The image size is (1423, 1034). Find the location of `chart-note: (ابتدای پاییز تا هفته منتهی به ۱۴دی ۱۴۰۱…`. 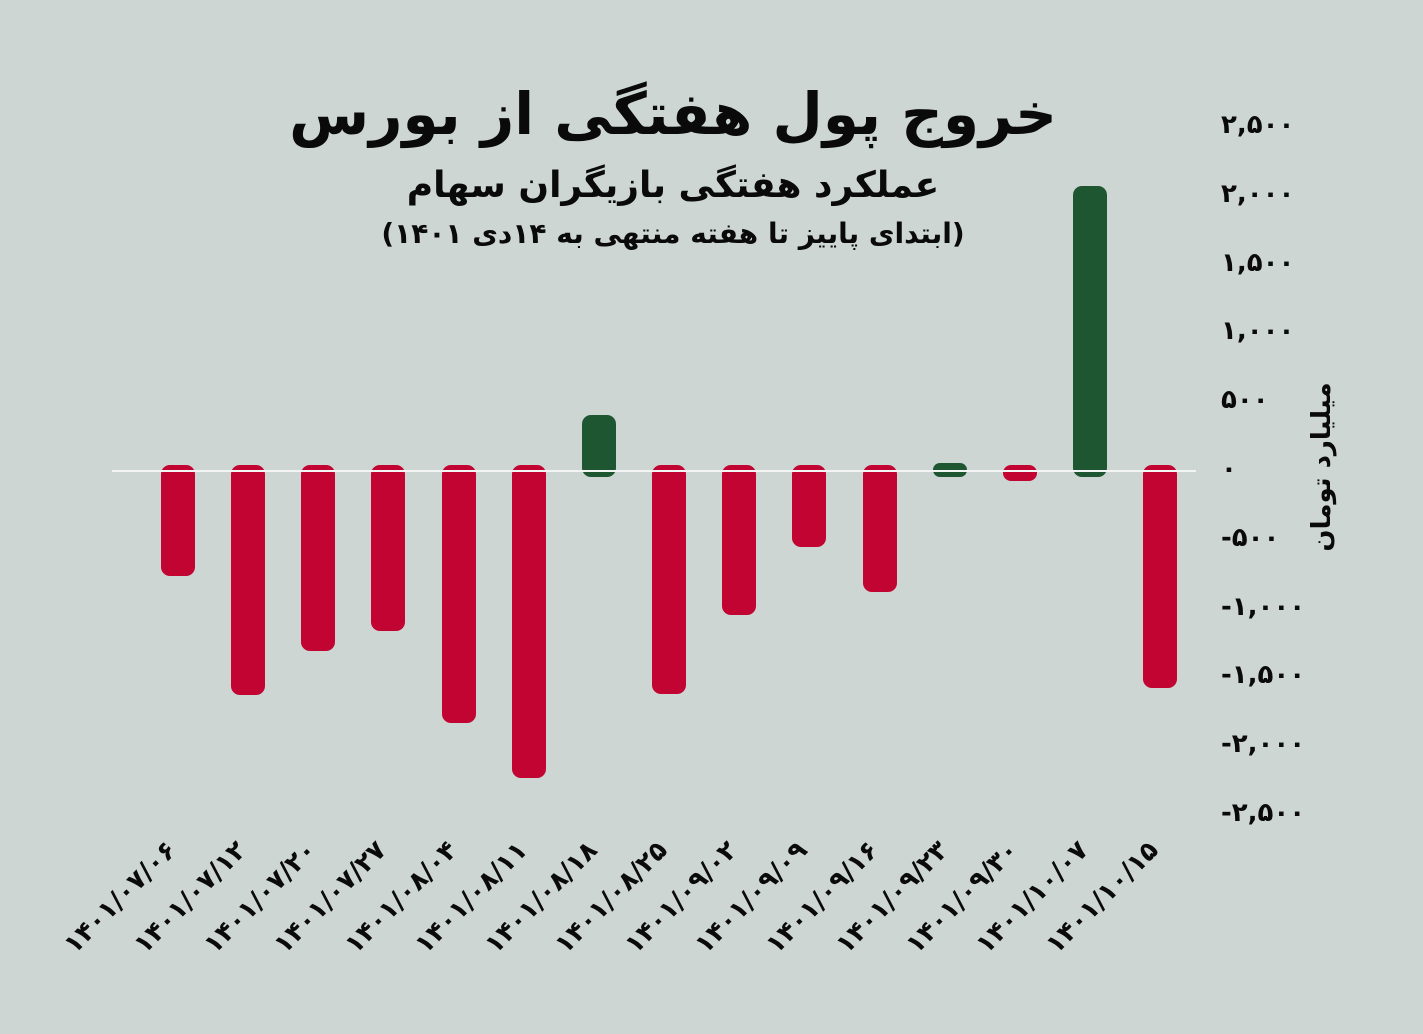

chart-note: (ابتدای پاییز تا هفته منتهی به ۱۴دی ۱۴۰۱… is located at coordinates (673, 233).